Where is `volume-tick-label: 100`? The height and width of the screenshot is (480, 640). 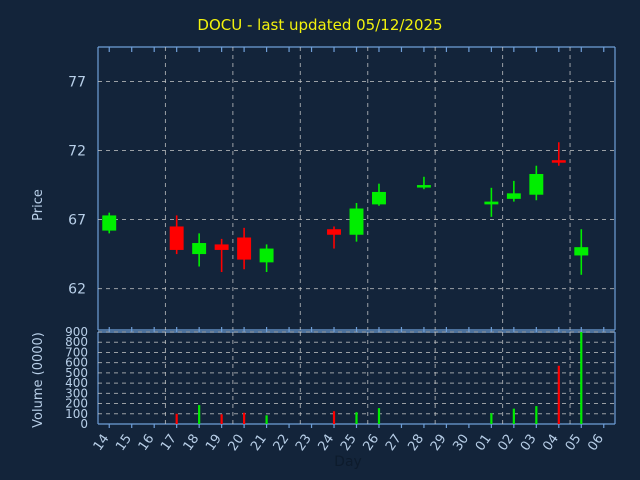
volume-tick-label: 100 is located at coordinates (76, 414).